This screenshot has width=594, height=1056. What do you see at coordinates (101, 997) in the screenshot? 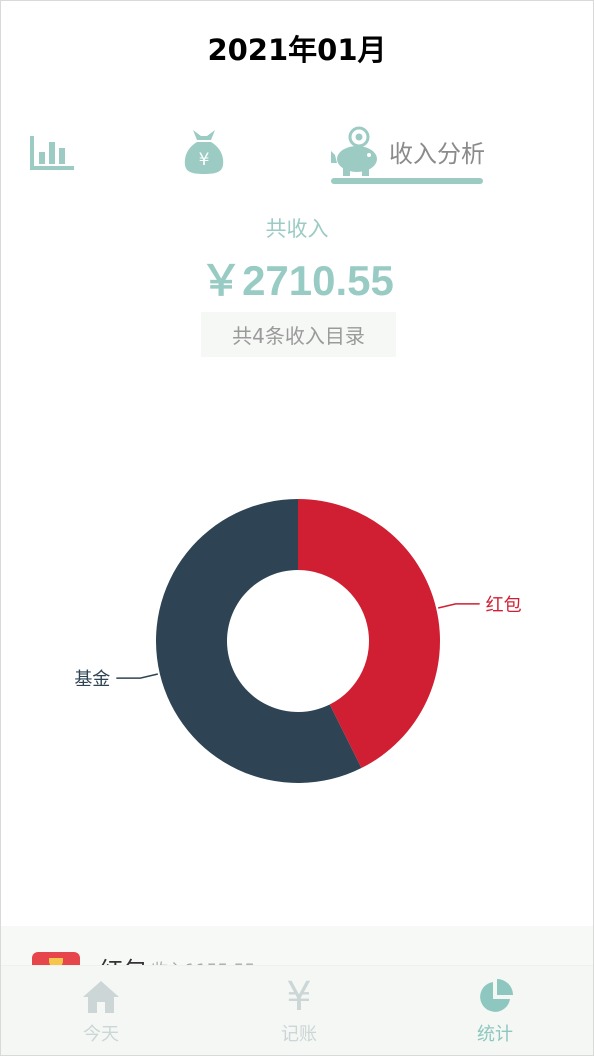
I see `home-icon` at bounding box center [101, 997].